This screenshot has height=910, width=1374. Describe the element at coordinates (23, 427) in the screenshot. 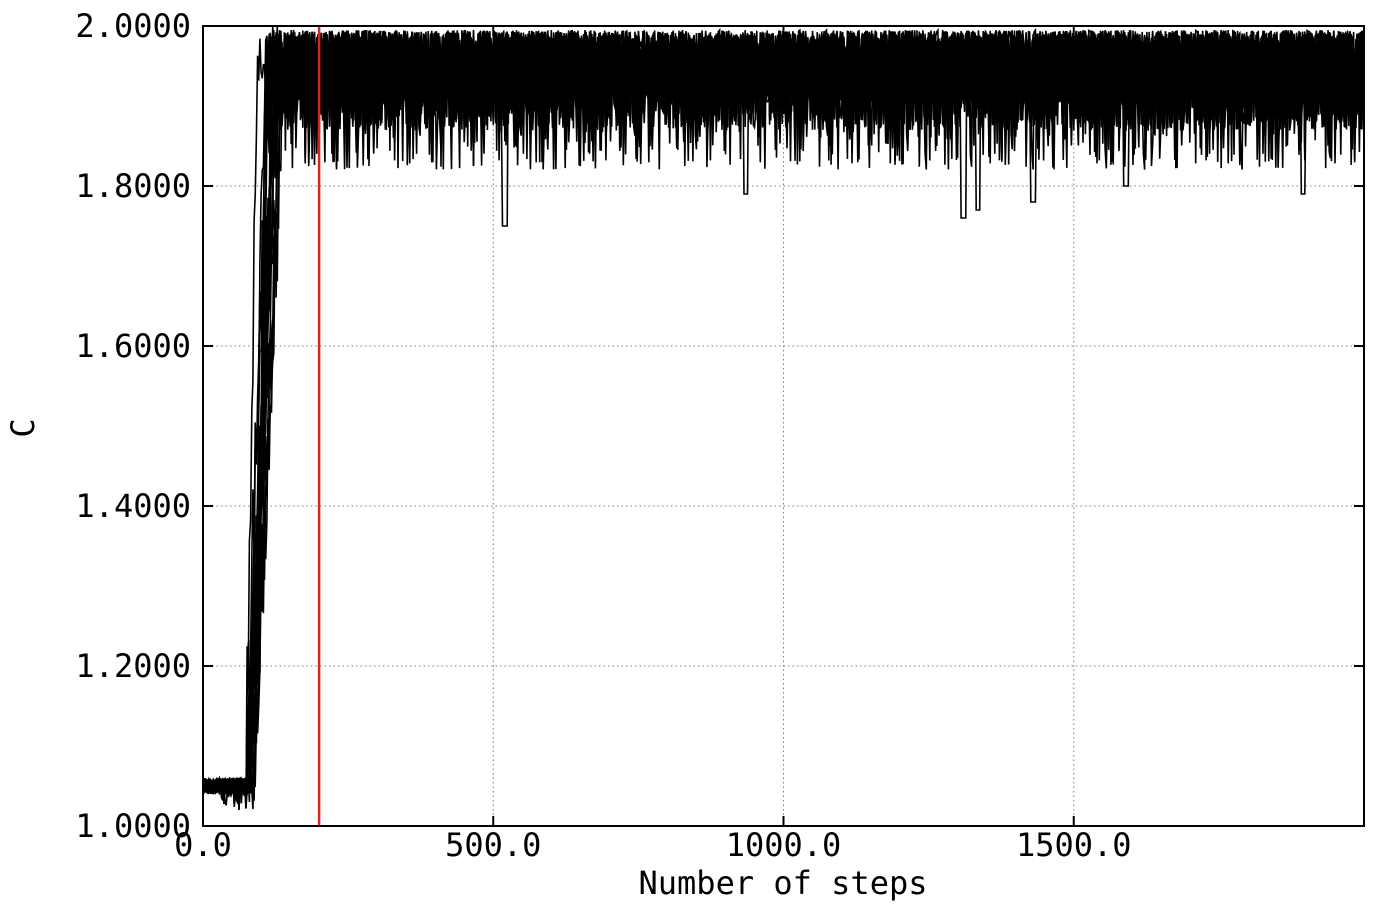

I see `y-axis-label: C` at that location.